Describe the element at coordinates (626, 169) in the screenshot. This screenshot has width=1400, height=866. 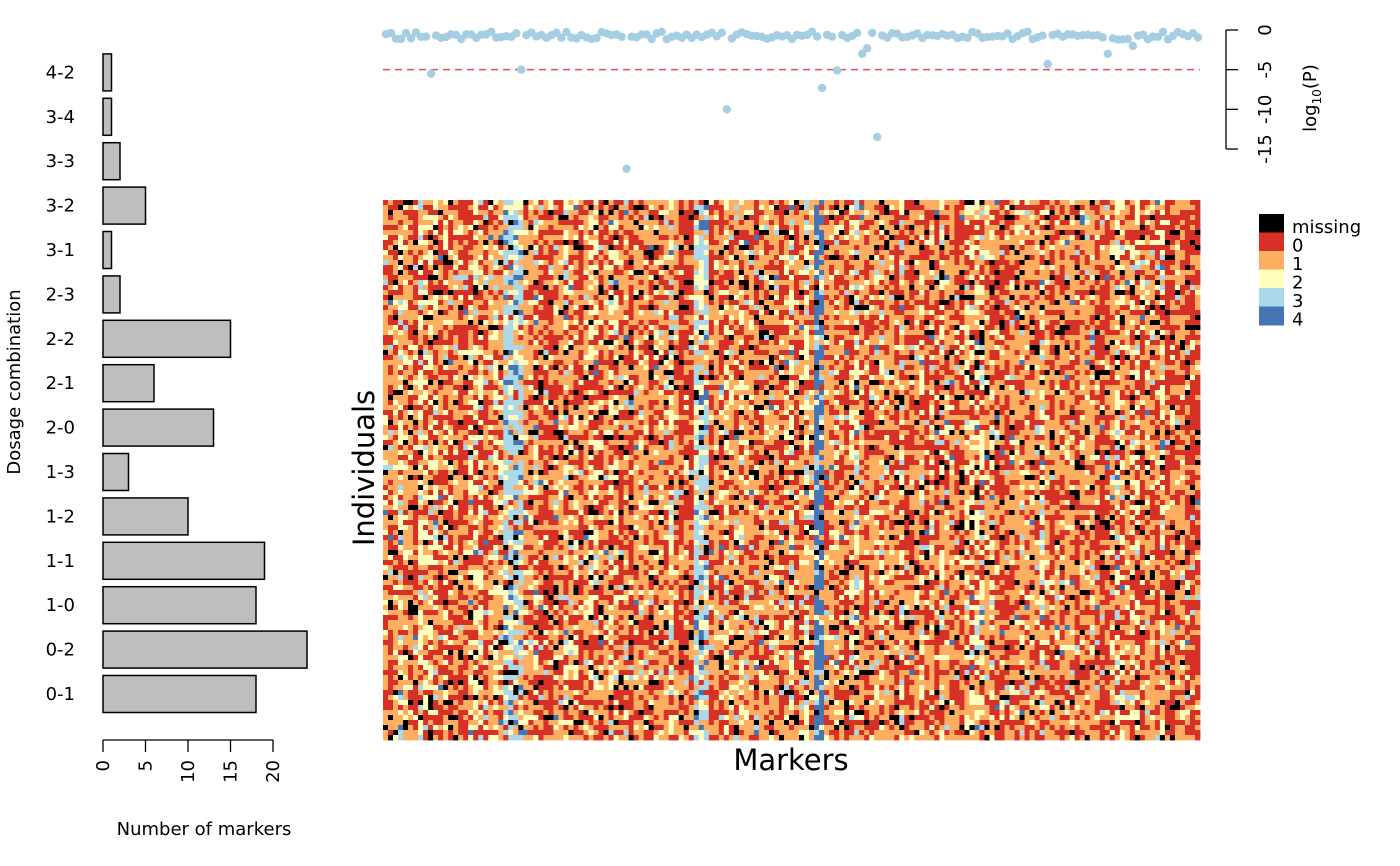
I see `pvalue-point` at that location.